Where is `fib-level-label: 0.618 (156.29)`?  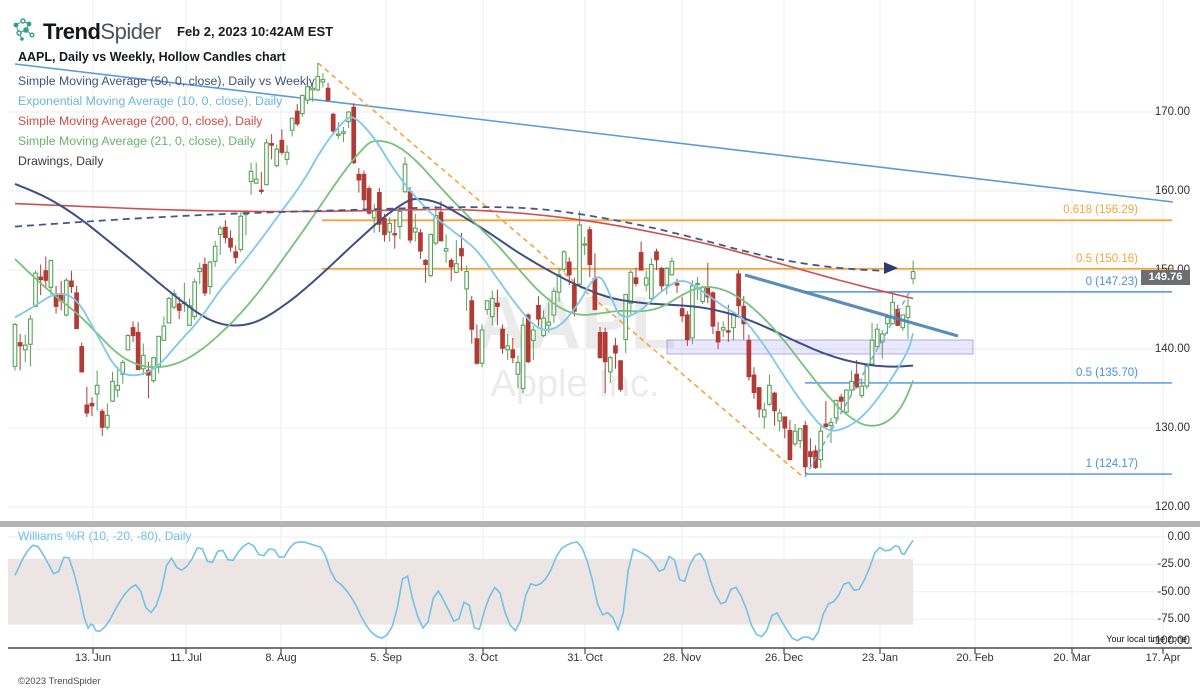 fib-level-label: 0.618 (156.29) is located at coordinates (1100, 210).